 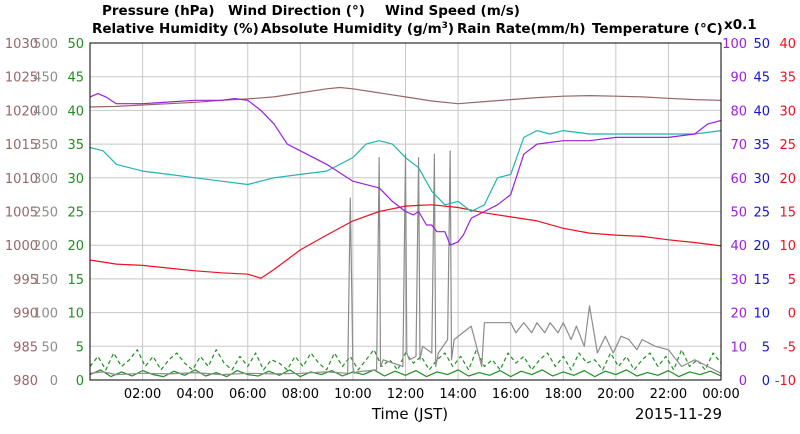 I want to click on series-line-pressure, so click(x=405, y=97).